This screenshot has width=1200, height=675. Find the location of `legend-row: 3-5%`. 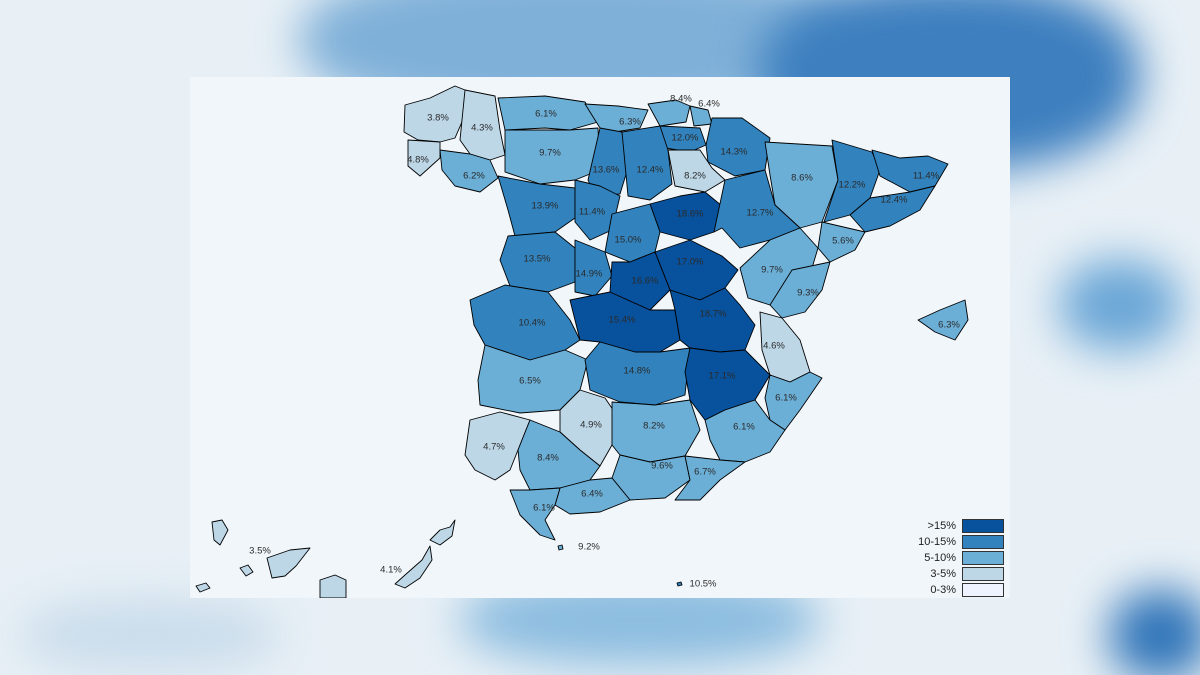

legend-row: 3-5% is located at coordinates (954, 573).